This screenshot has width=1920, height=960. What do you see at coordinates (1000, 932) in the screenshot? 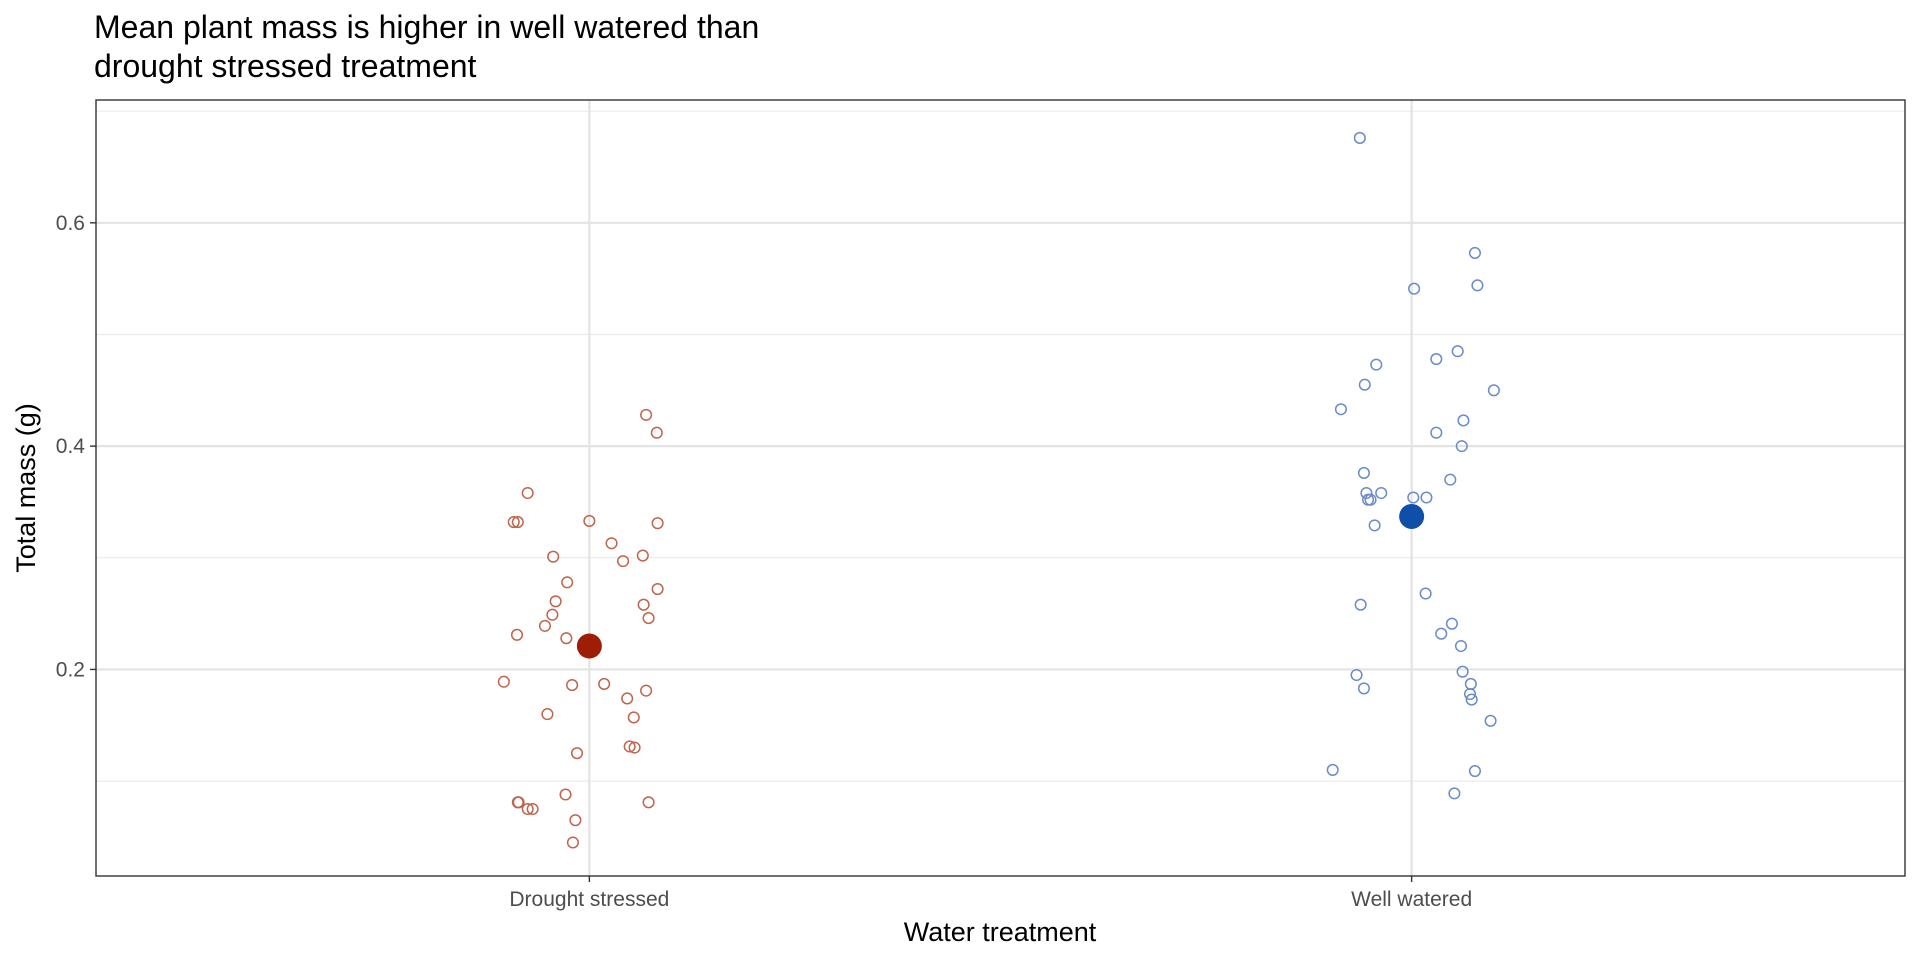
I see `x-axis-title: Water treatment` at bounding box center [1000, 932].